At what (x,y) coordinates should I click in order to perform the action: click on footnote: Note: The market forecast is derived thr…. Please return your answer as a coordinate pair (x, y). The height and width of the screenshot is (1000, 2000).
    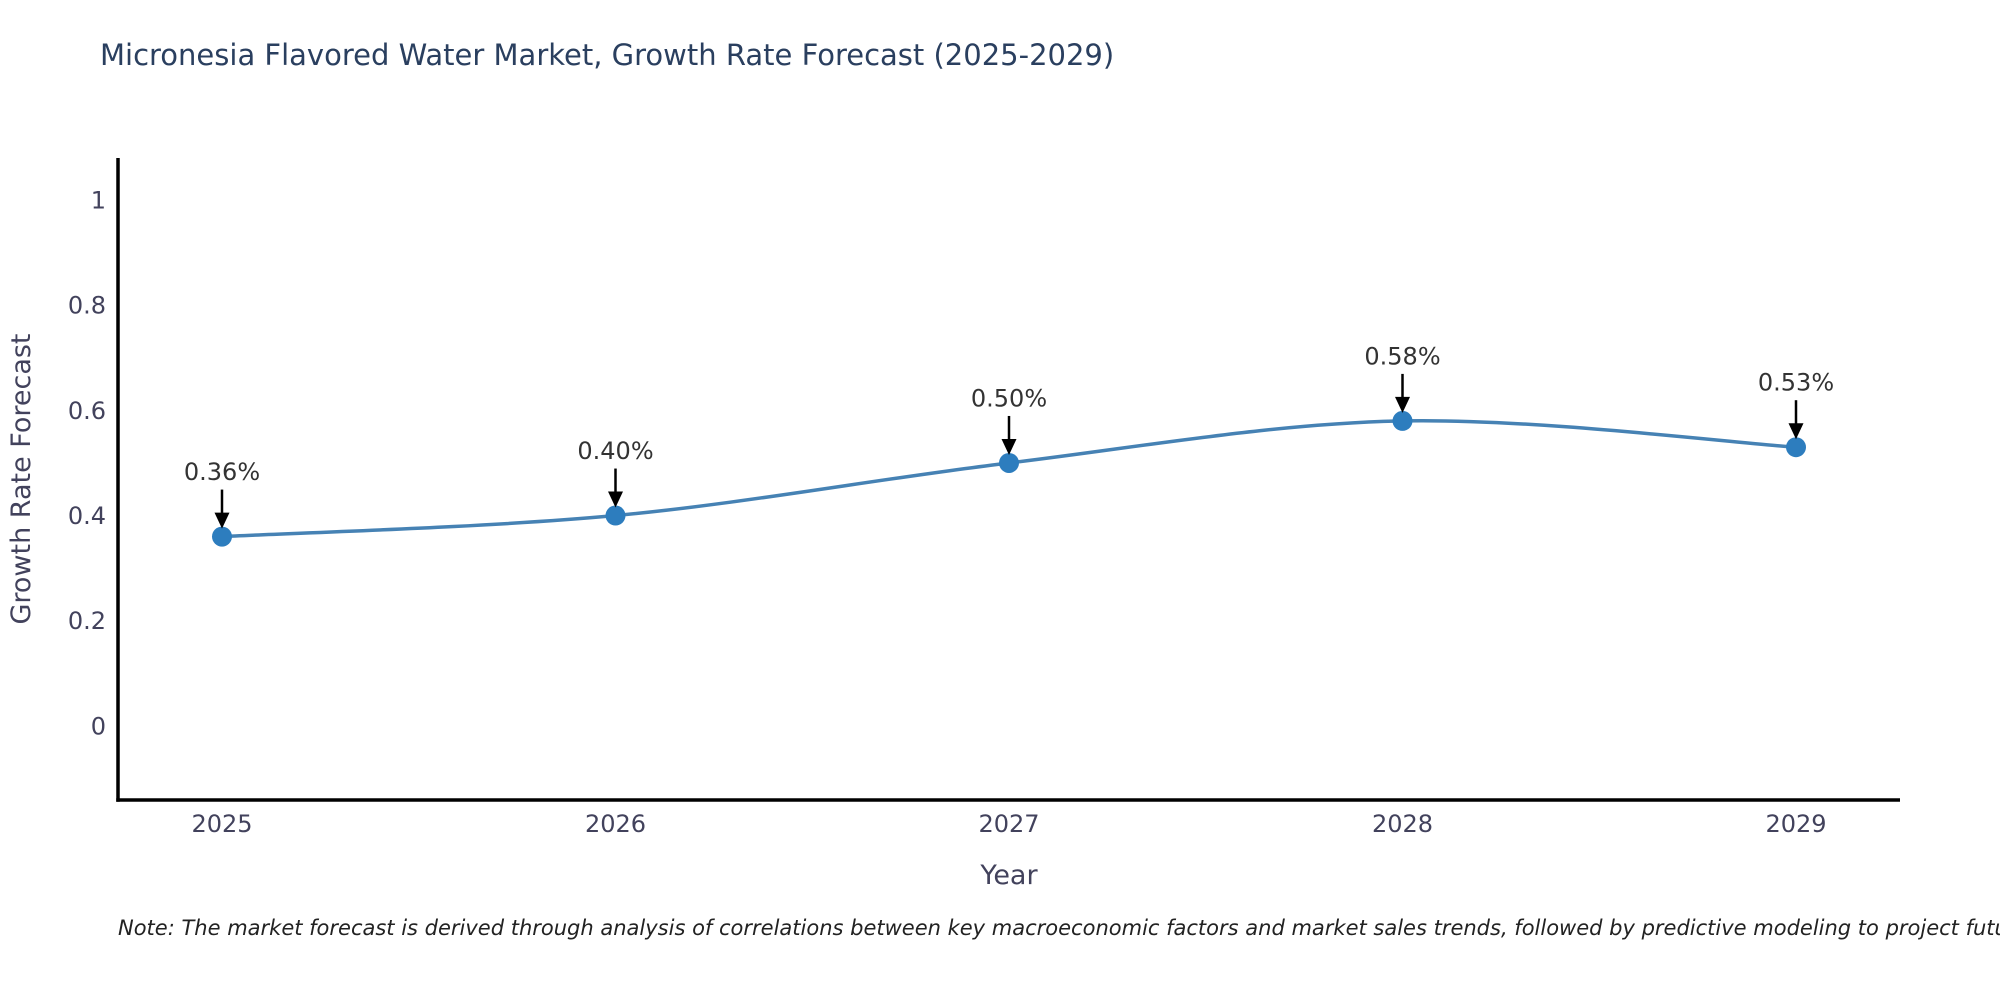
    Looking at the image, I should click on (1059, 928).